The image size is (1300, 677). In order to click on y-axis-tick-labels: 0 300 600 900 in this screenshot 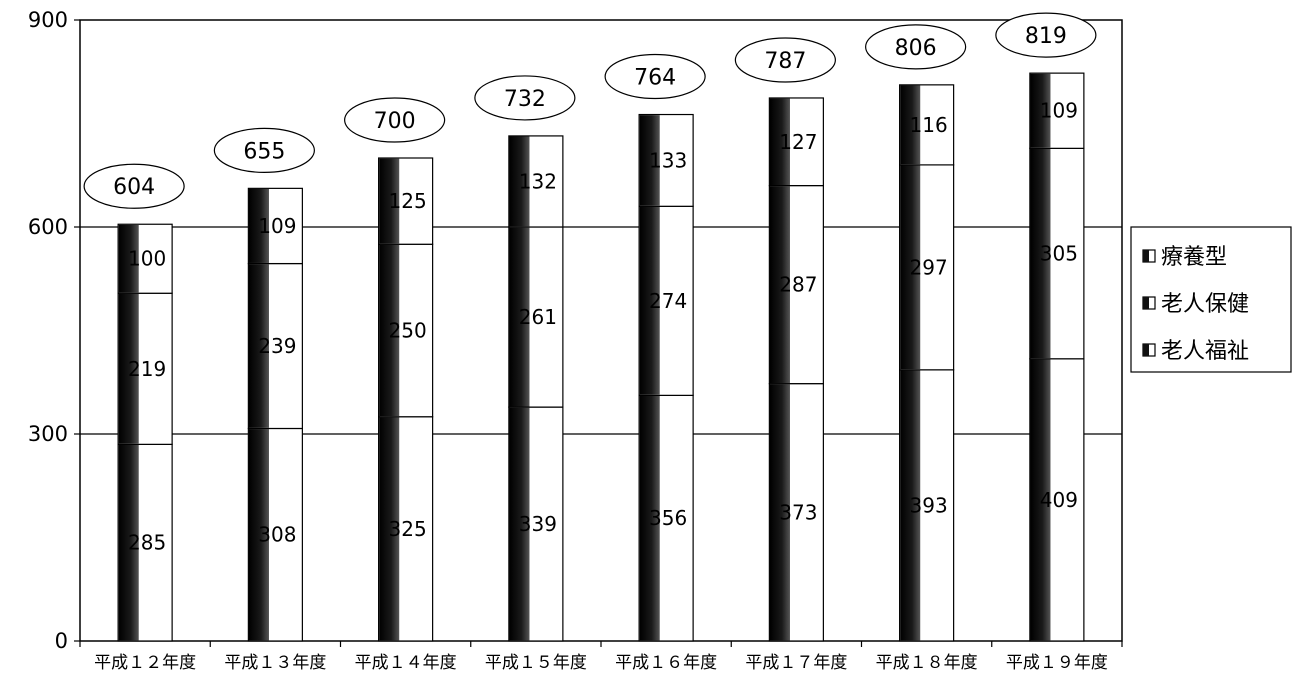, I will do `click(48, 330)`.